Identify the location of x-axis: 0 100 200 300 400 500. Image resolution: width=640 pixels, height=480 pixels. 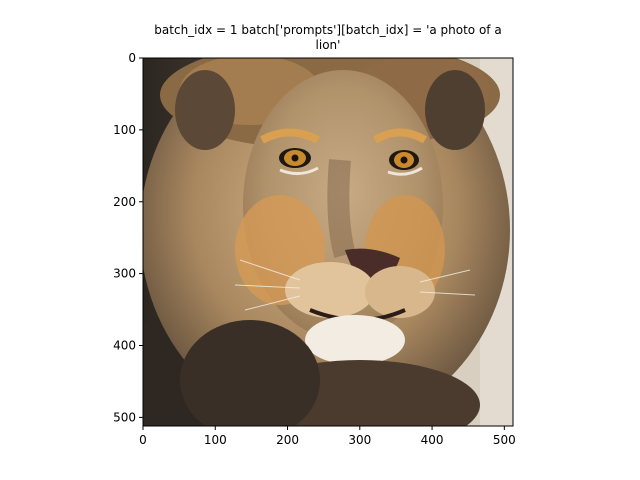
(327, 436).